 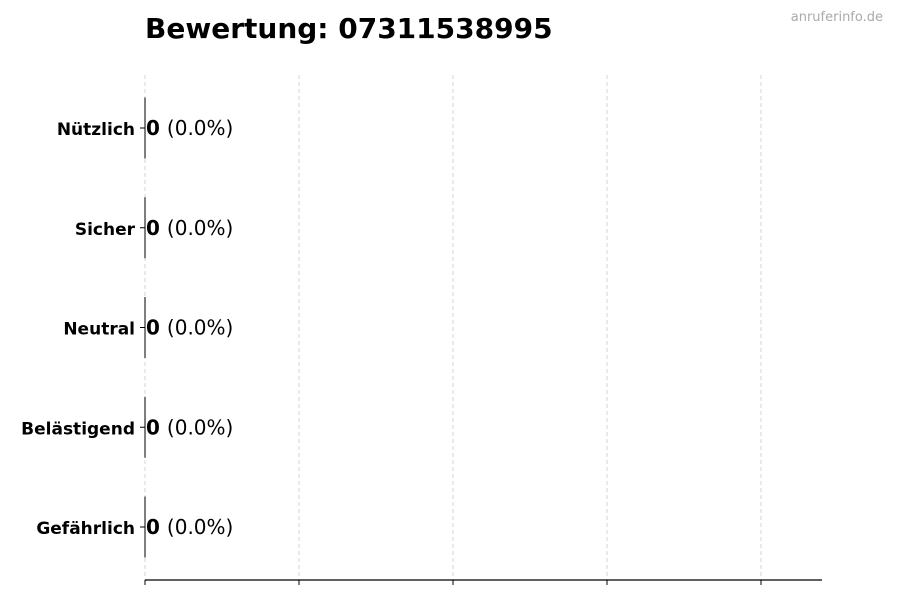 What do you see at coordinates (349, 28) in the screenshot?
I see `chart-title: Bewertung: 07311538995` at bounding box center [349, 28].